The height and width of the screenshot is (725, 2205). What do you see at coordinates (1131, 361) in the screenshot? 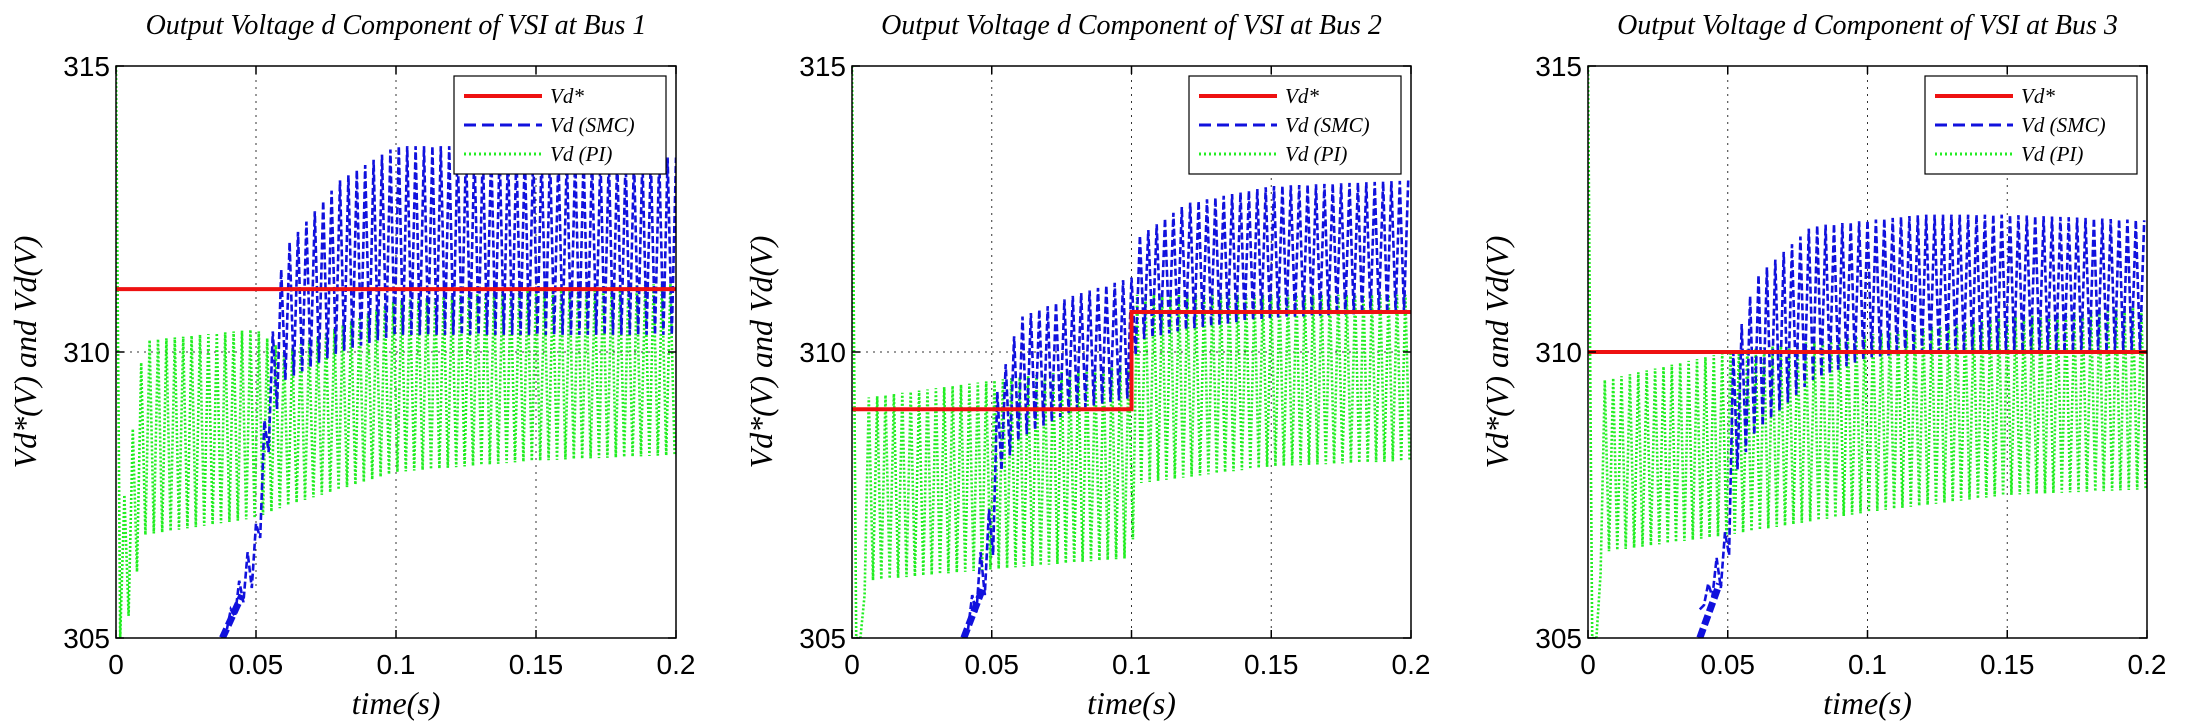
I see `series-vd-ref-line` at bounding box center [1131, 361].